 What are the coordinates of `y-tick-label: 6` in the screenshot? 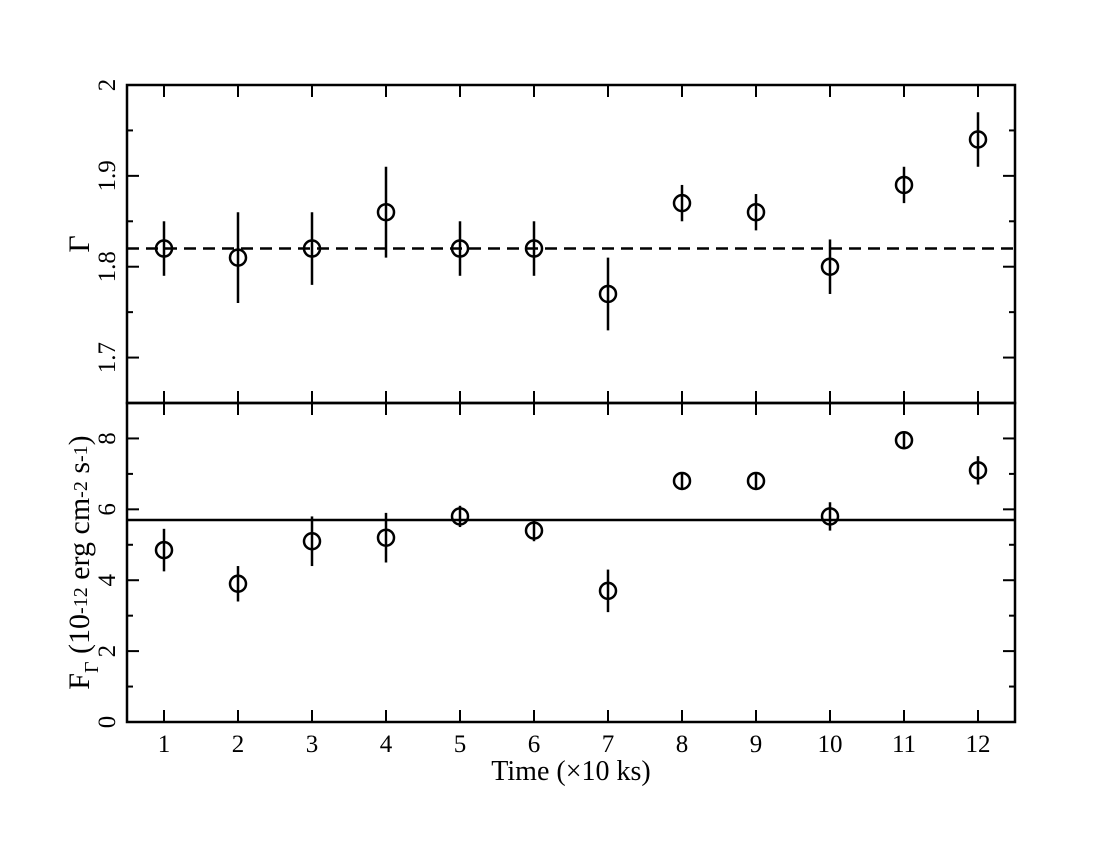 It's located at (107, 509).